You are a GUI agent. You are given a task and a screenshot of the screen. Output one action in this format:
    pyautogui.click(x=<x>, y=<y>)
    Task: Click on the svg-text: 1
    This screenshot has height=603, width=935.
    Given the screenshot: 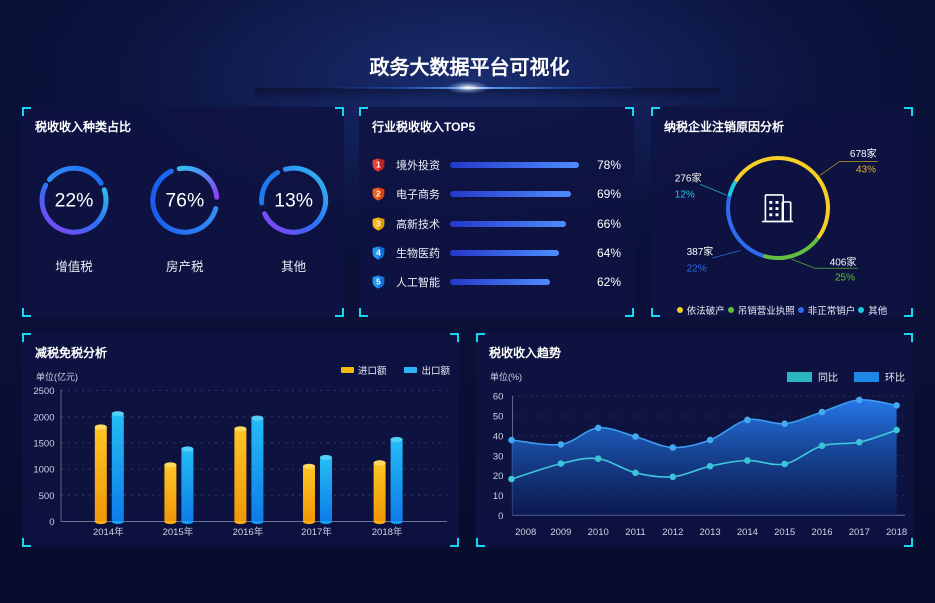 What is the action you would take?
    pyautogui.click(x=378, y=165)
    